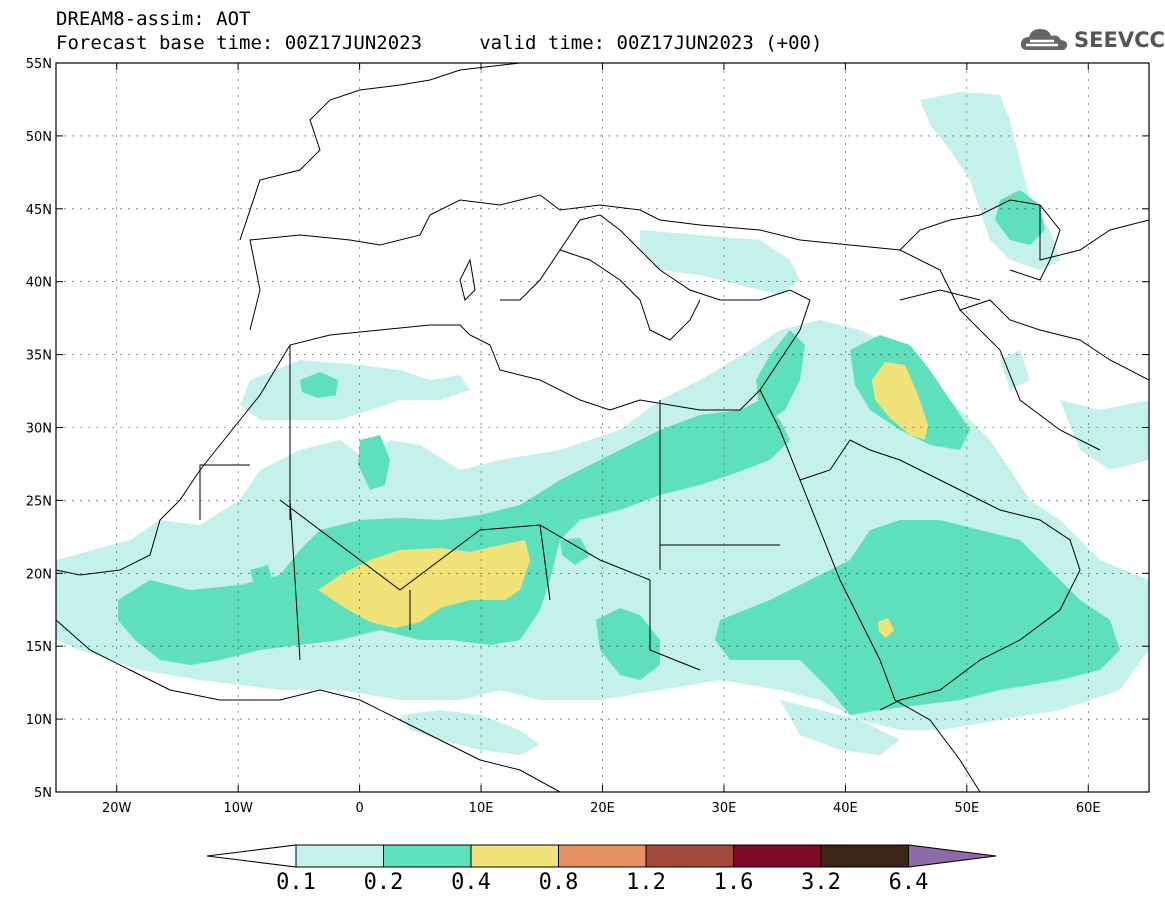 The width and height of the screenshot is (1165, 905). What do you see at coordinates (251, 856) in the screenshot?
I see `colorbar-under-arrow` at bounding box center [251, 856].